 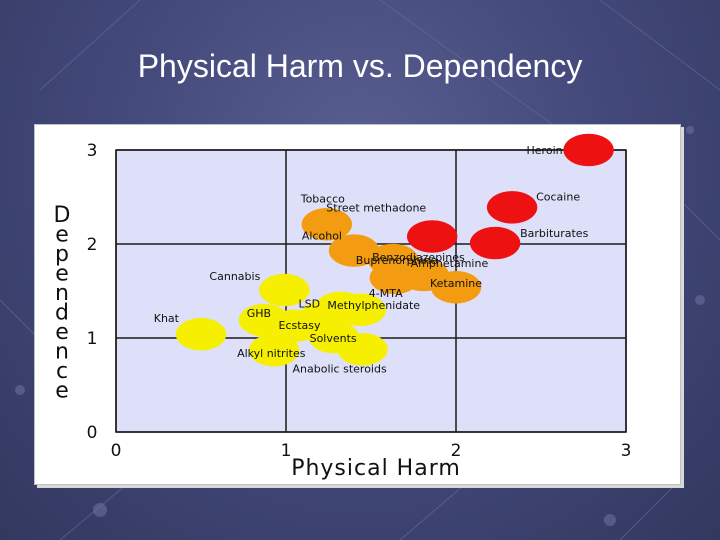 What do you see at coordinates (373, 305) in the screenshot?
I see `point-label: Methylphenidate` at bounding box center [373, 305].